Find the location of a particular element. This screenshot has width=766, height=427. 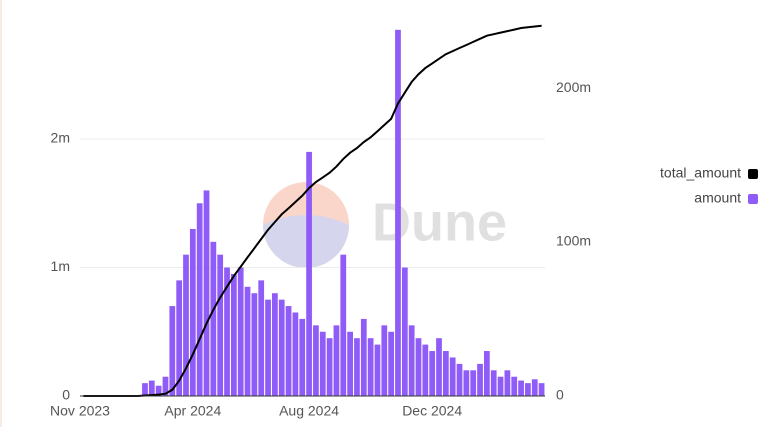

x-tick-label: Apr 2024 is located at coordinates (192, 411).